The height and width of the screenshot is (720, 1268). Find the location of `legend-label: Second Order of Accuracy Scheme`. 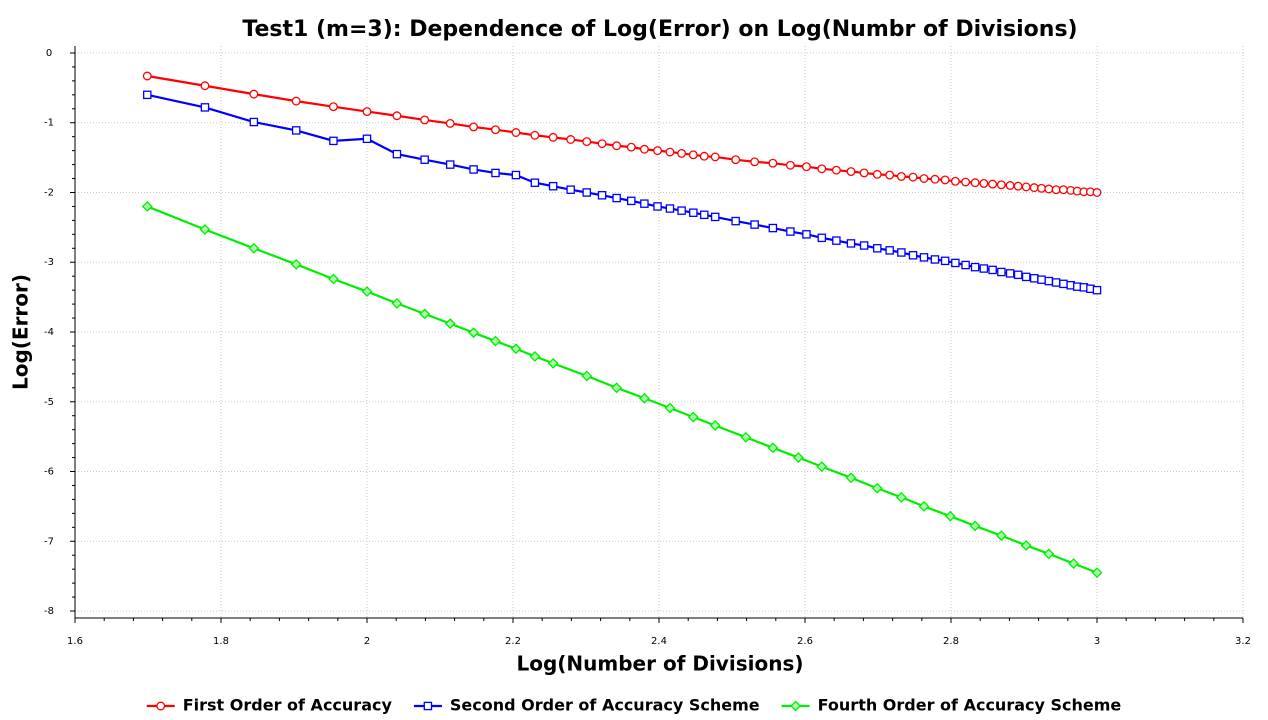

legend-label: Second Order of Accuracy Scheme is located at coordinates (605, 705).